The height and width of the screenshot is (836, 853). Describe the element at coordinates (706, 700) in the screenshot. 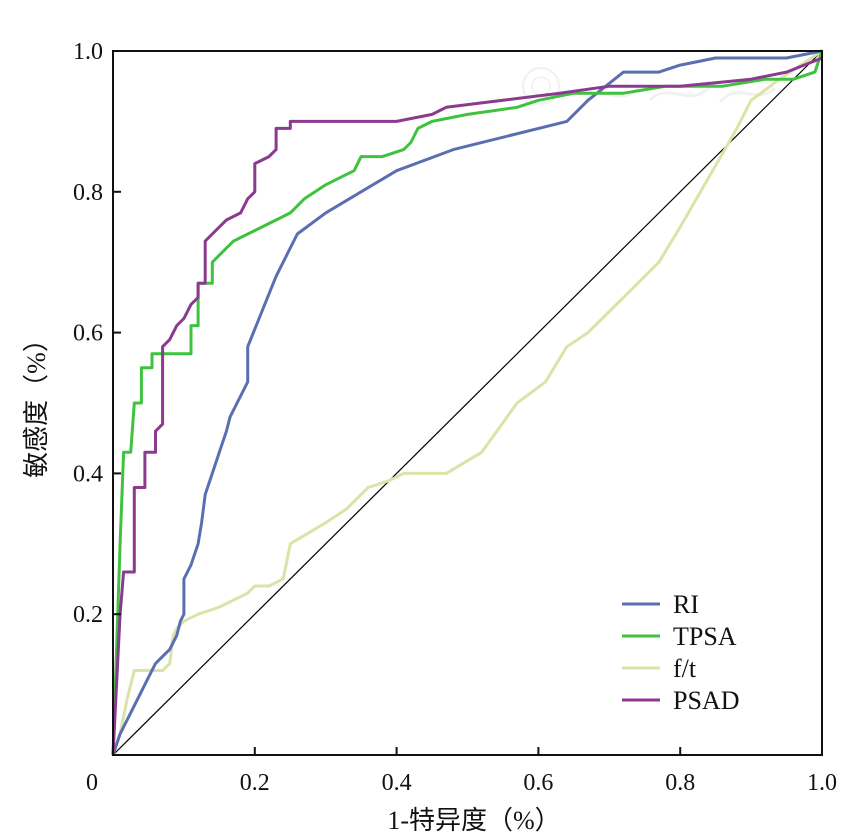

I see `legend-label-psad: PSAD` at that location.